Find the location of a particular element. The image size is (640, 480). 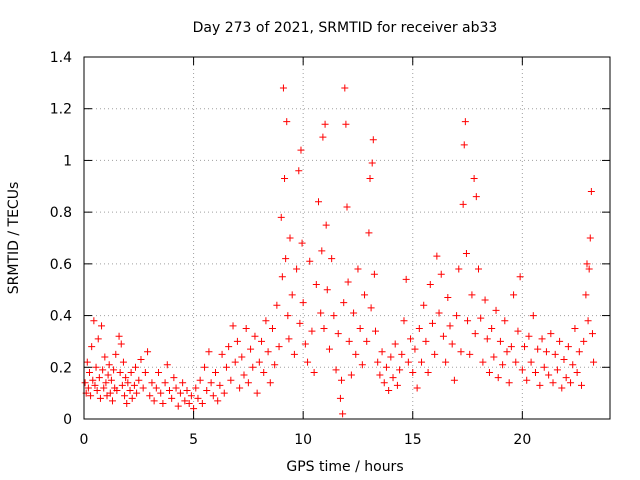

y-tick-label: 0.8 is located at coordinates (61, 213).